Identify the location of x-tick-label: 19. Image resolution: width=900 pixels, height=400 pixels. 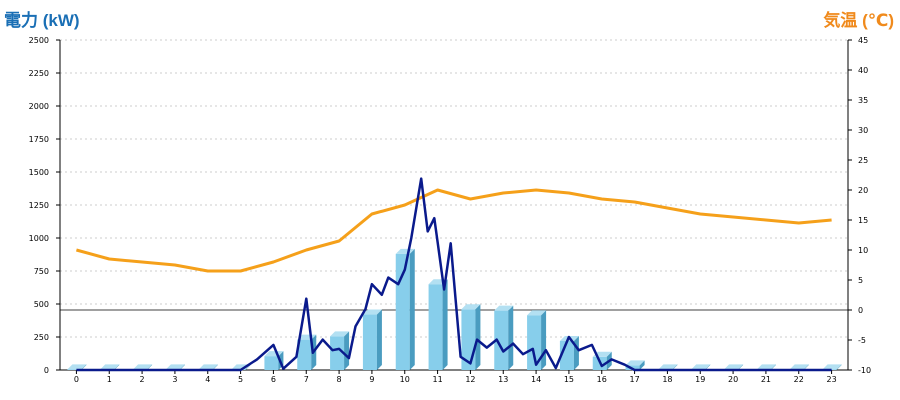
(700, 379).